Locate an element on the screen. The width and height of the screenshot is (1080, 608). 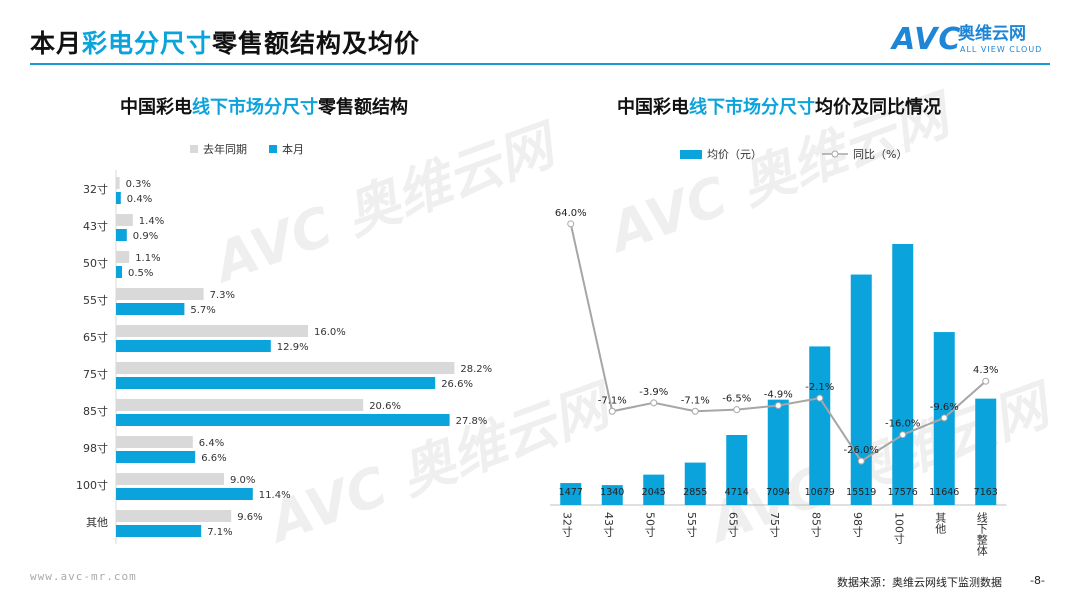
bar-value-label: 2045 is located at coordinates (654, 492).